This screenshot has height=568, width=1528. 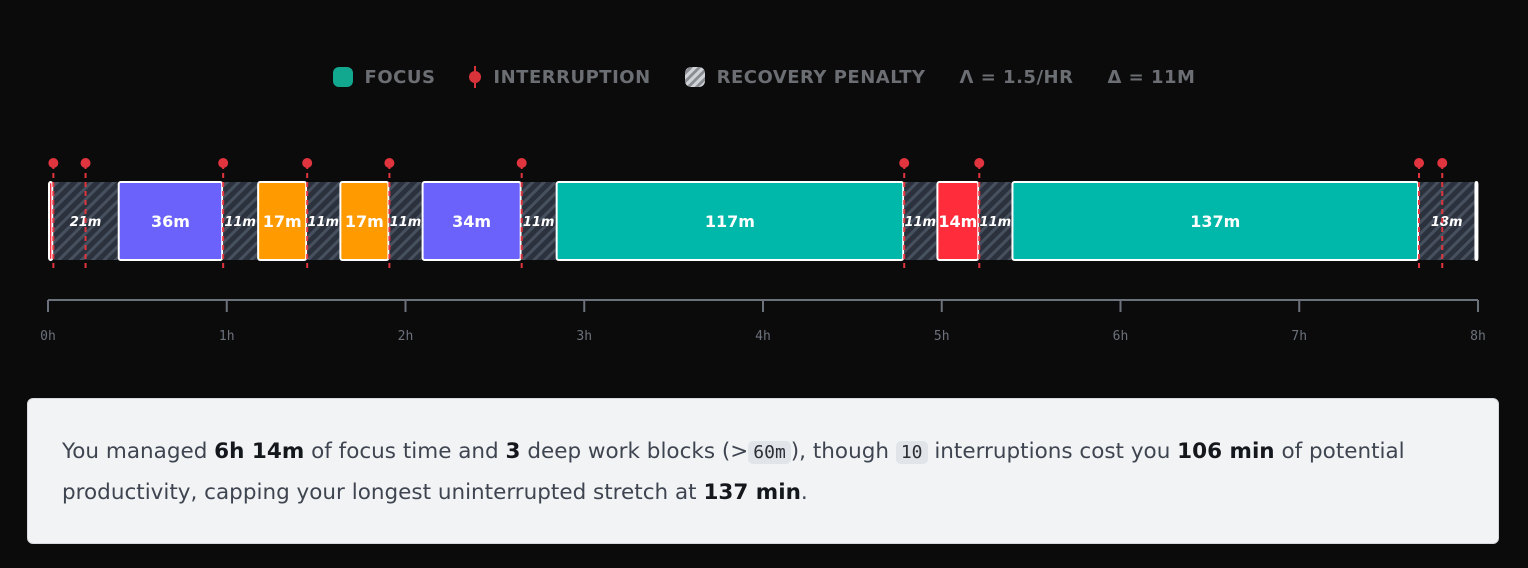 What do you see at coordinates (475, 77) in the screenshot?
I see `interruption-pin-icon` at bounding box center [475, 77].